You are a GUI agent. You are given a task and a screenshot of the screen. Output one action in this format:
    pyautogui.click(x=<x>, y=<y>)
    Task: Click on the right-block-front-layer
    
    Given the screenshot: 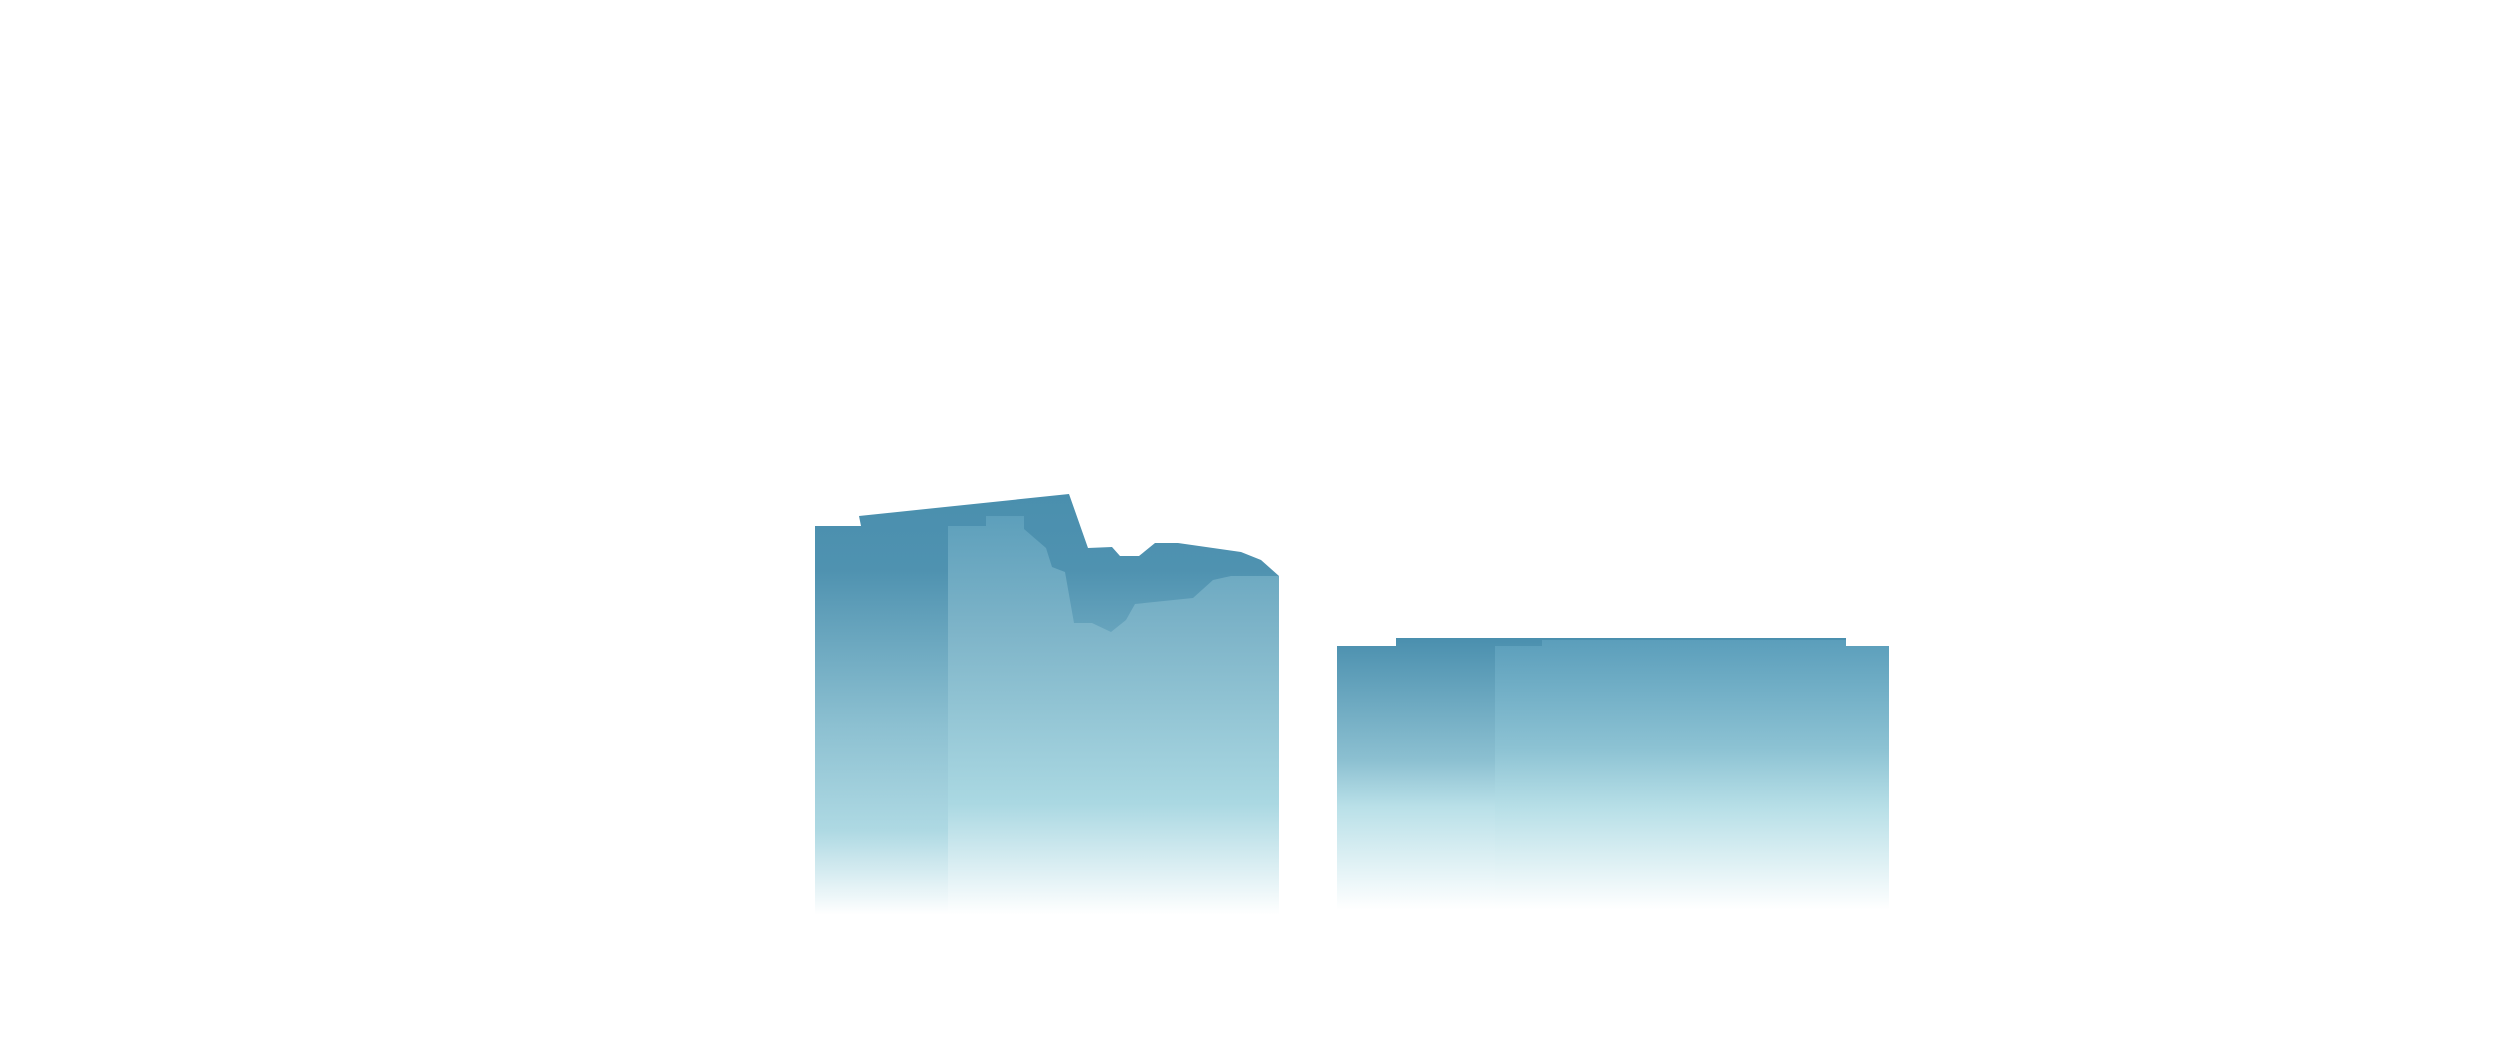 What is the action you would take?
    pyautogui.click(x=1692, y=775)
    